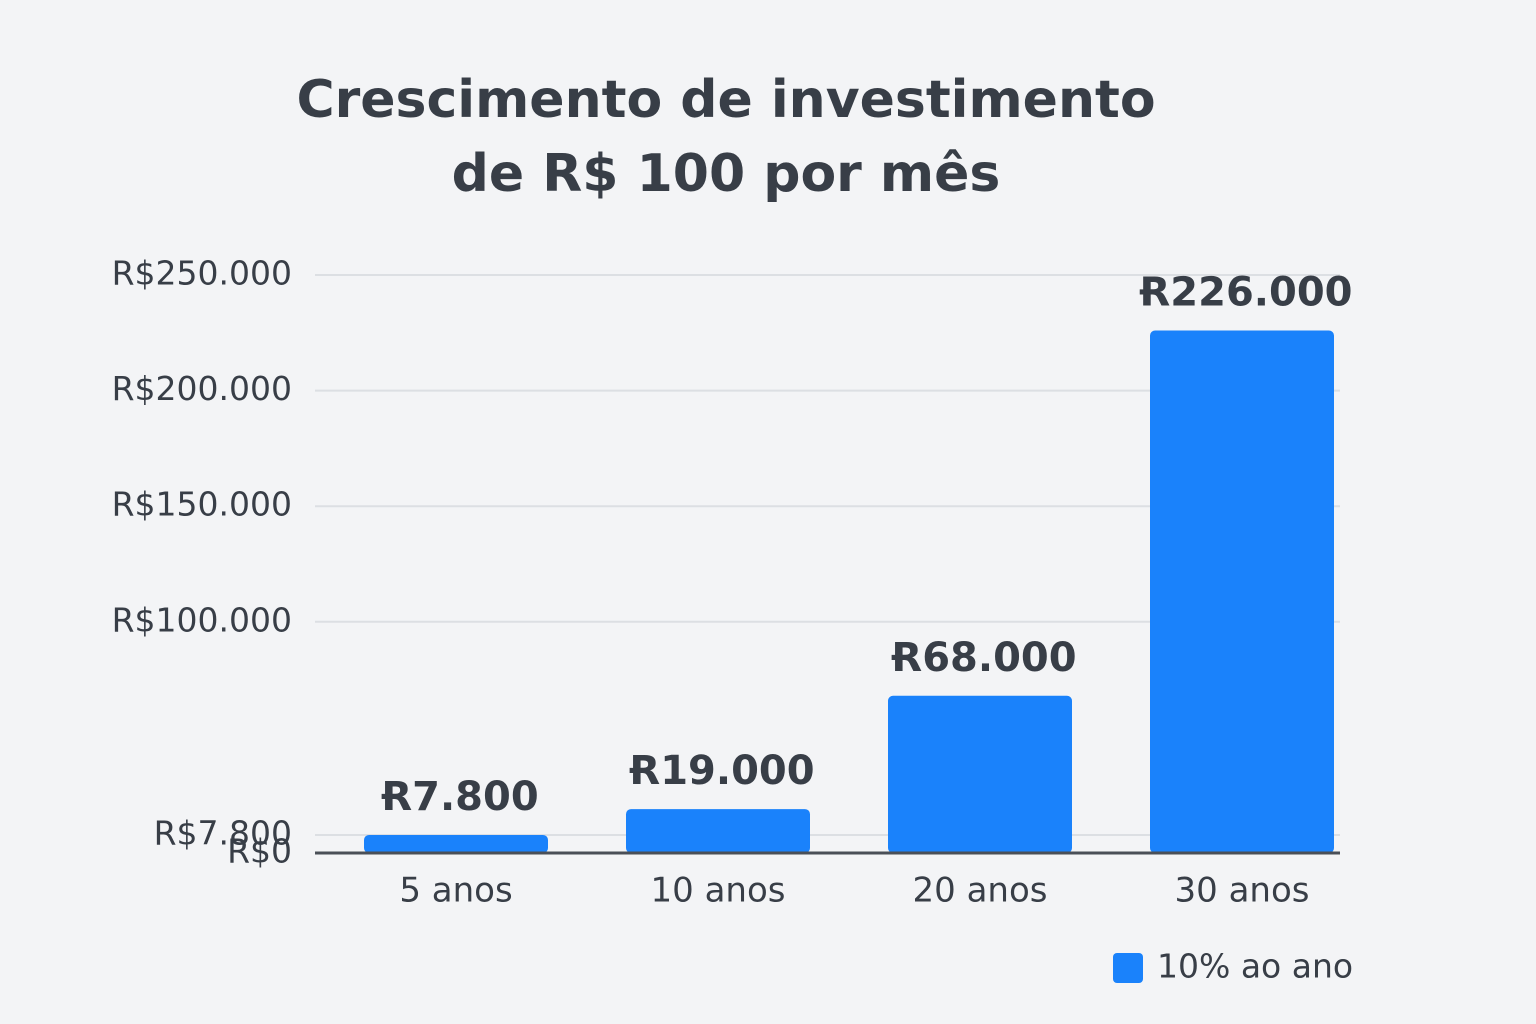 The height and width of the screenshot is (1024, 1536). I want to click on x-tick-label: 5 anos, so click(455, 891).